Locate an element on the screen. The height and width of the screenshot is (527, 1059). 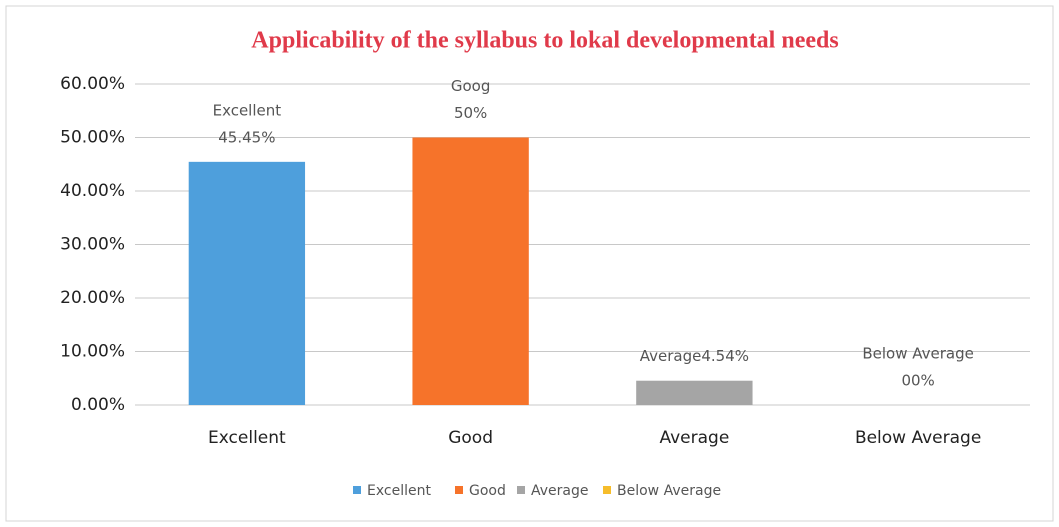
legend-label: Below Average is located at coordinates (669, 491).